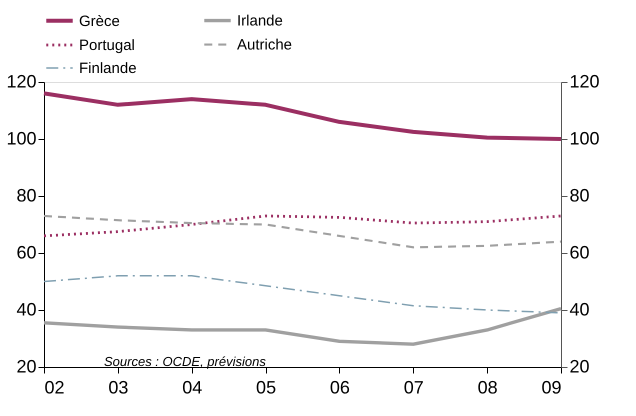 This screenshot has width=636, height=416. What do you see at coordinates (580, 196) in the screenshot?
I see `y2-tick-label: 80` at bounding box center [580, 196].